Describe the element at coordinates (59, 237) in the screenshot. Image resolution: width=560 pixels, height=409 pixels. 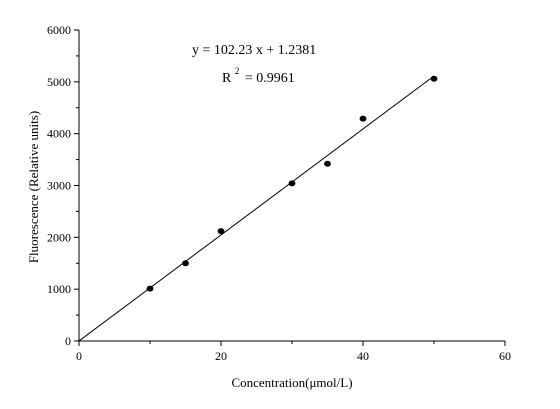
I see `y-tick-label: 2000` at that location.